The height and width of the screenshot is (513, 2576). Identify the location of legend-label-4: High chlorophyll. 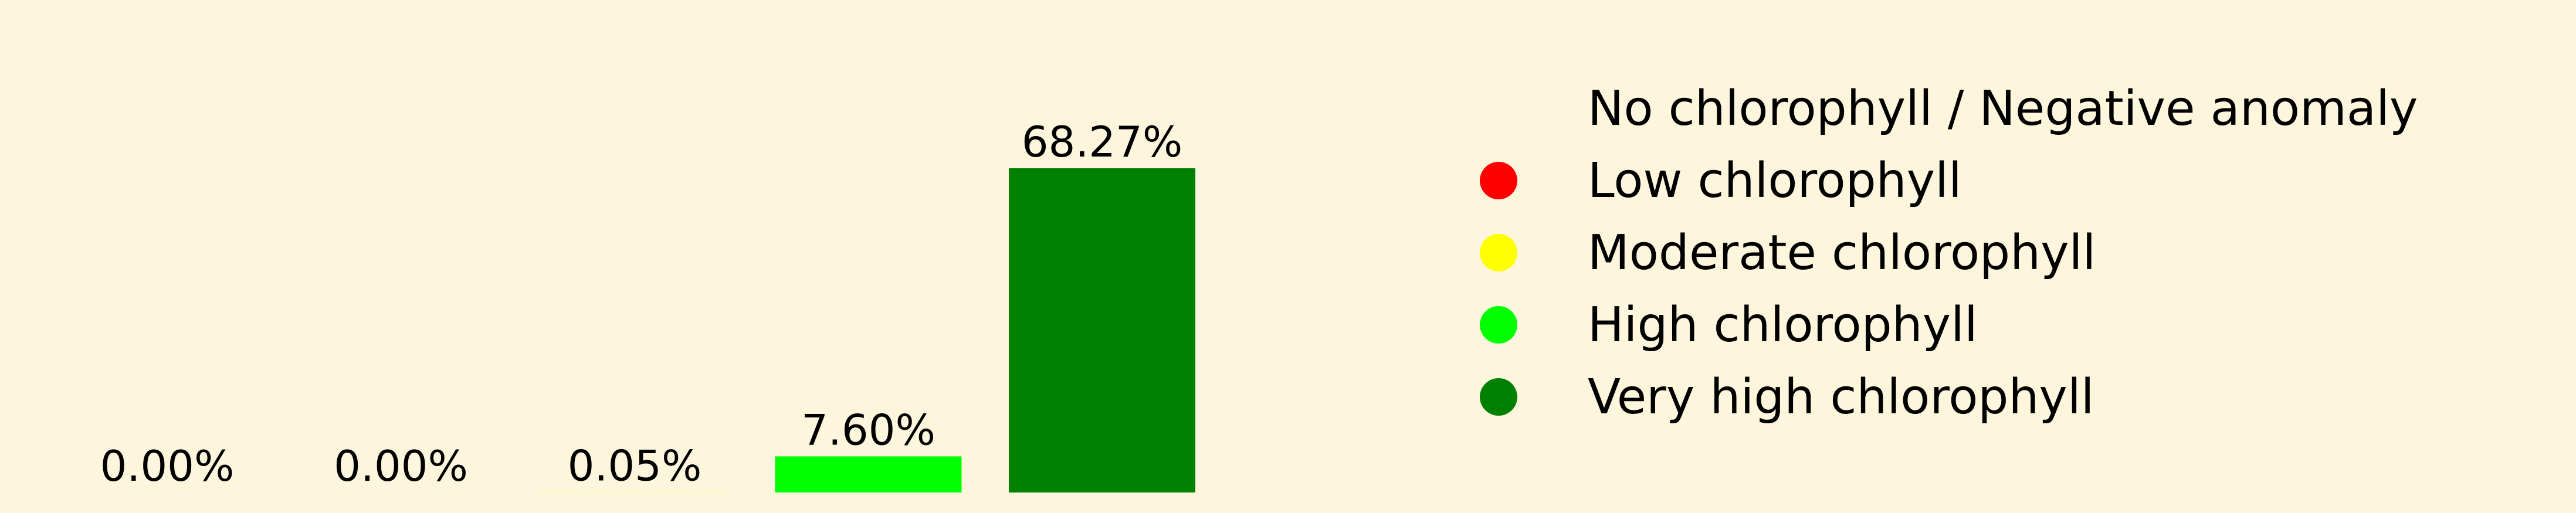
(1783, 325).